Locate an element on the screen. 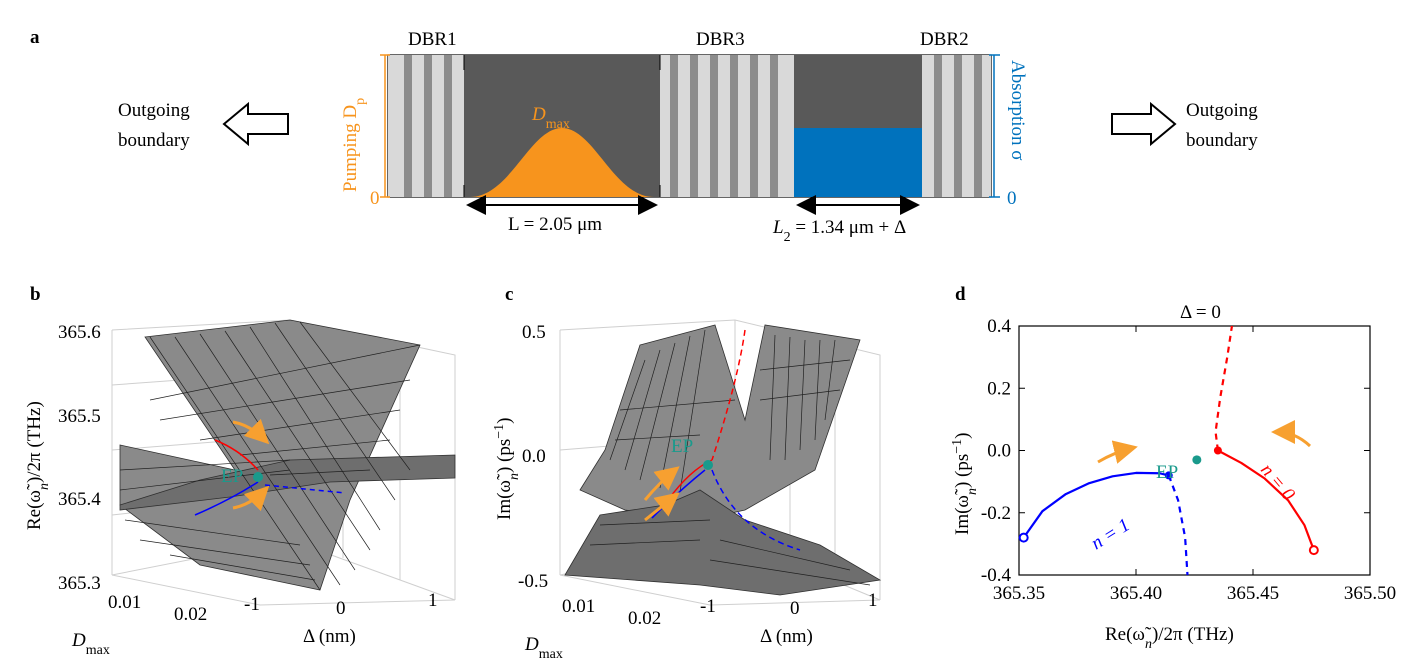  left-outgoing-label-1: Outgoing is located at coordinates (154, 110).